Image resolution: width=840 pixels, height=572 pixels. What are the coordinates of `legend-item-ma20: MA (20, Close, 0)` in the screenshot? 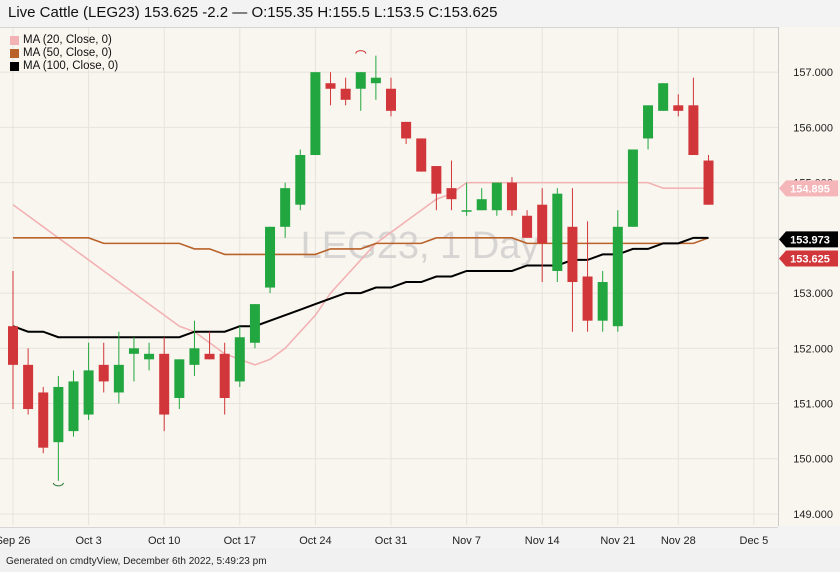 It's located at (61, 40).